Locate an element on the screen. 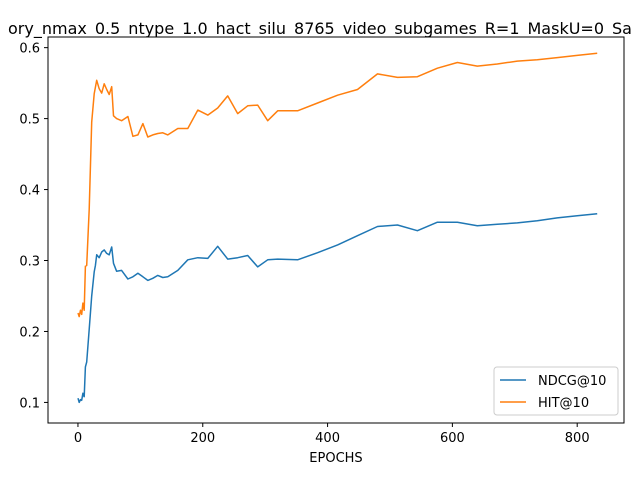 The image size is (640, 480). legend: NDCG@10 HIT@10 is located at coordinates (556, 391).